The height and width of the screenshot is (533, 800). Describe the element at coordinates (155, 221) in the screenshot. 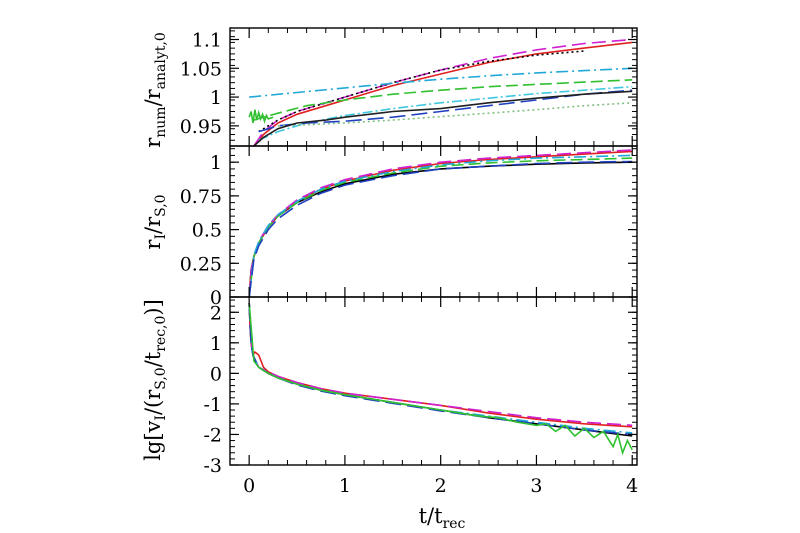

I see `y-axis-label-middle: rI/rS,0` at that location.